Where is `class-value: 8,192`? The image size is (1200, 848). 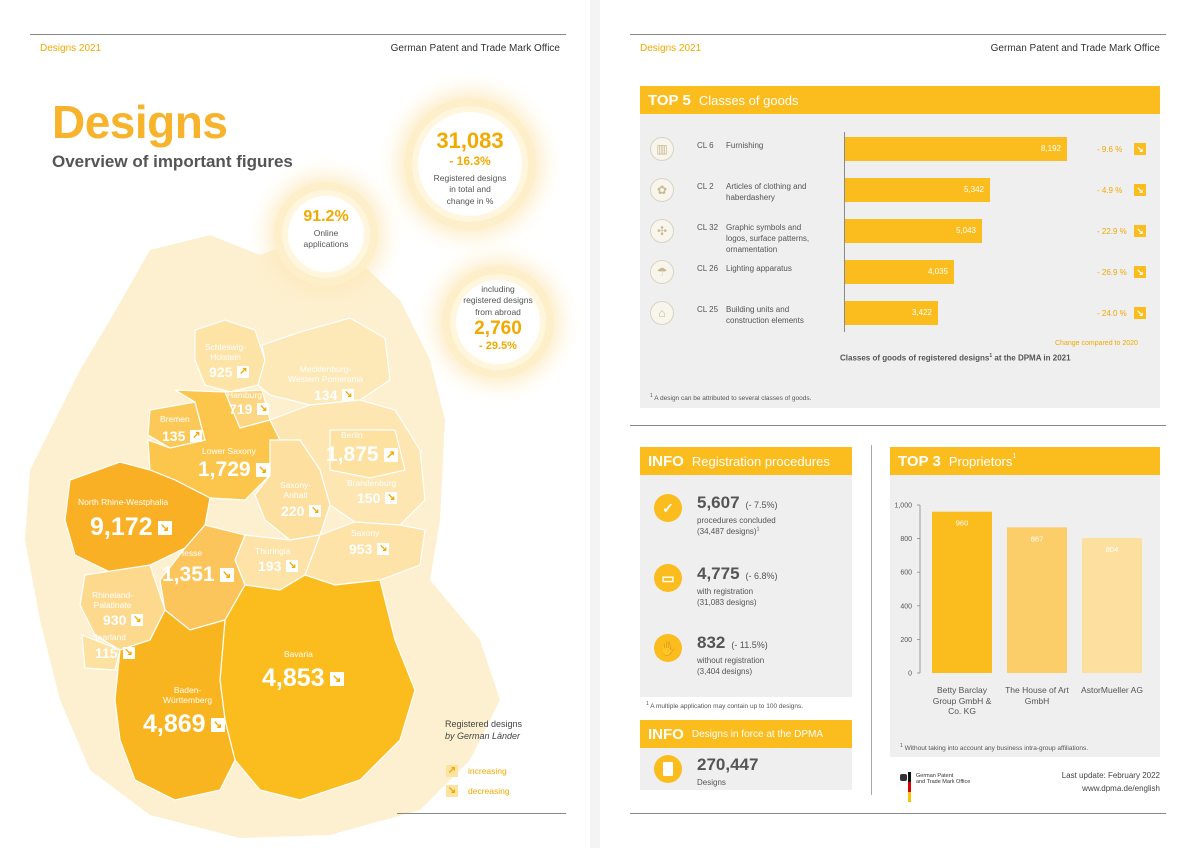 class-value: 8,192 is located at coordinates (1050, 148).